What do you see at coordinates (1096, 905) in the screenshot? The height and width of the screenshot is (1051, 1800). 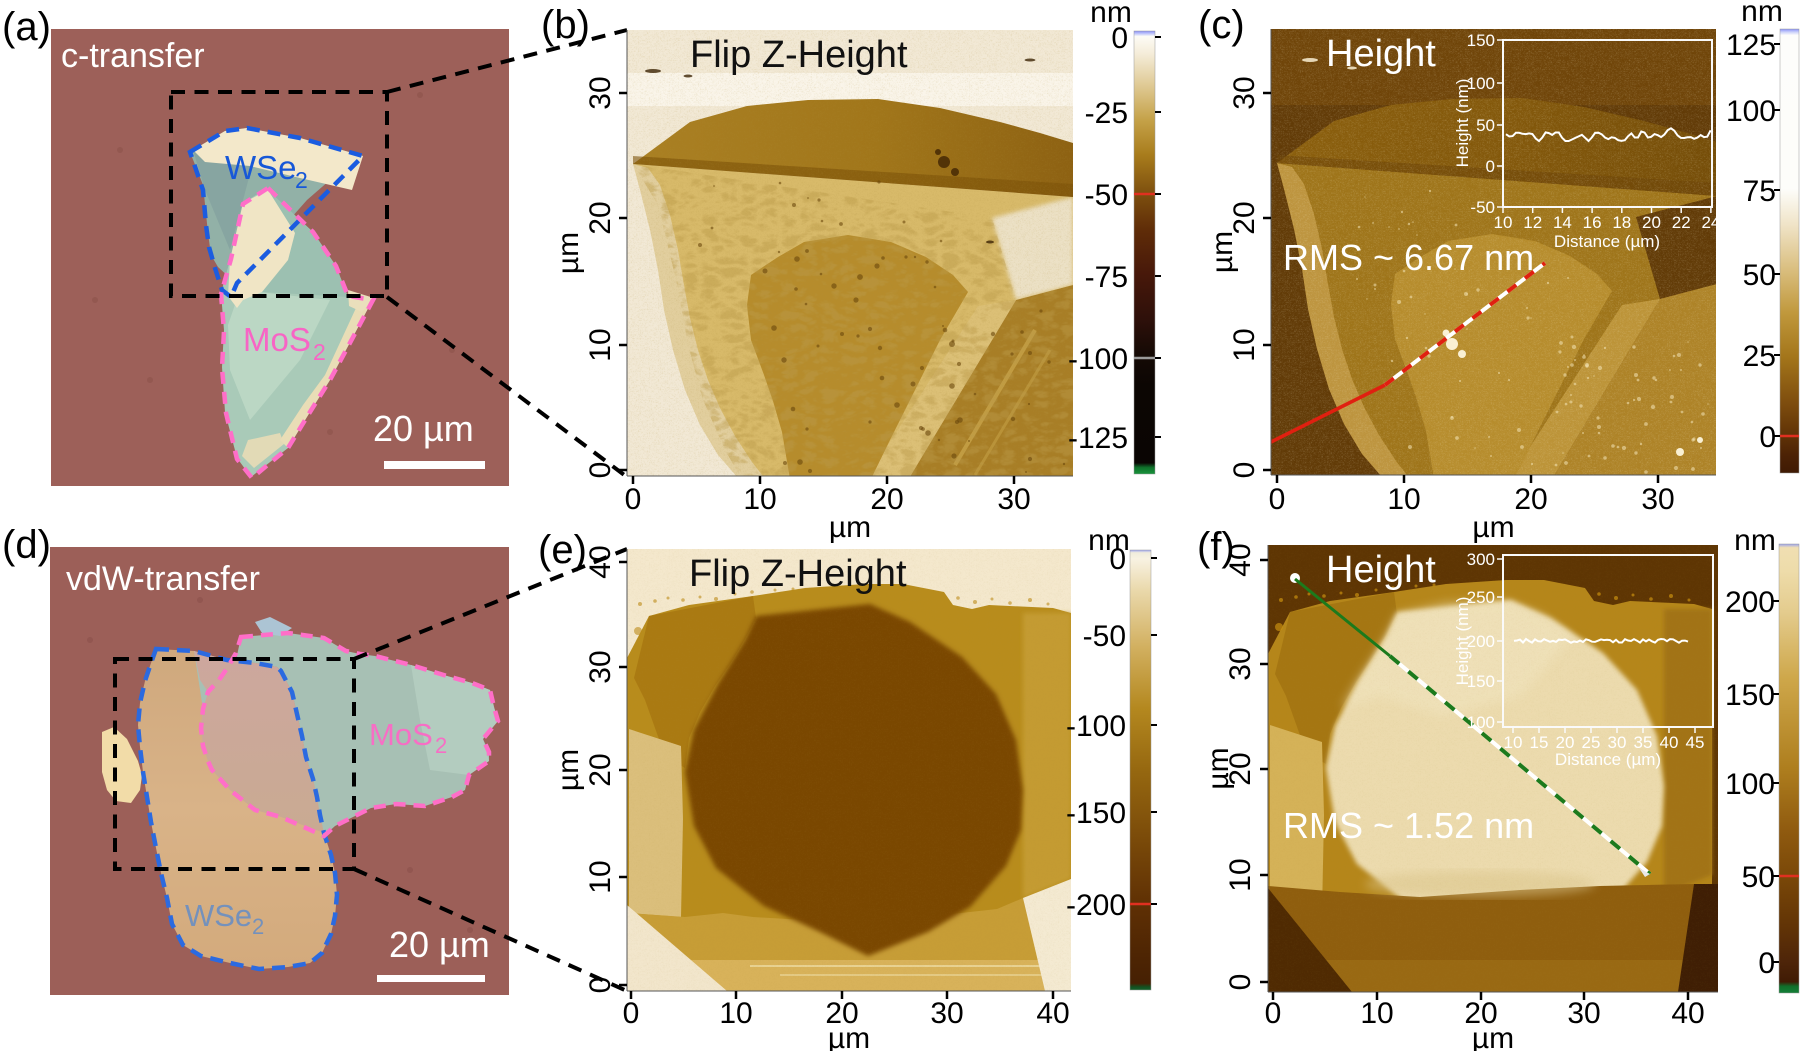 I see `svg-text: -200` at bounding box center [1096, 905].